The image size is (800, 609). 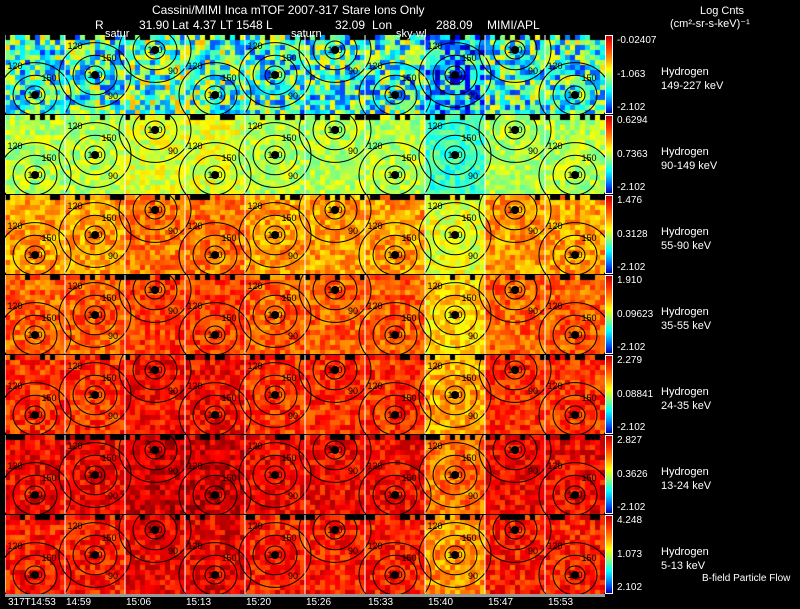 I want to click on colorbar-mid-label: 0.08841, so click(x=635, y=394).